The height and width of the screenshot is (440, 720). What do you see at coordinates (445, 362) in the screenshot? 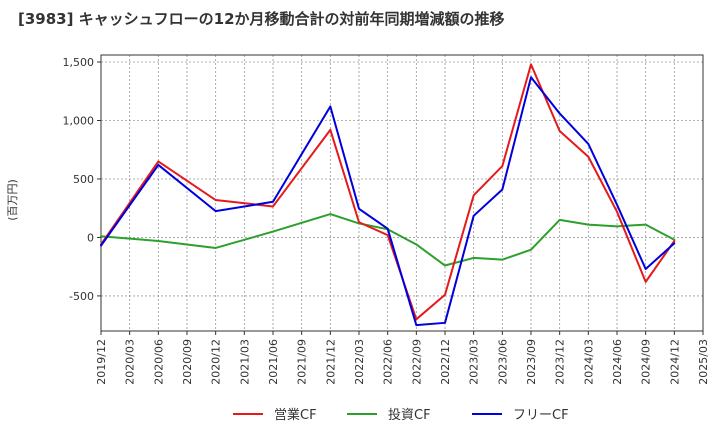
I see `x-tick-label: 2022/12` at bounding box center [445, 362].